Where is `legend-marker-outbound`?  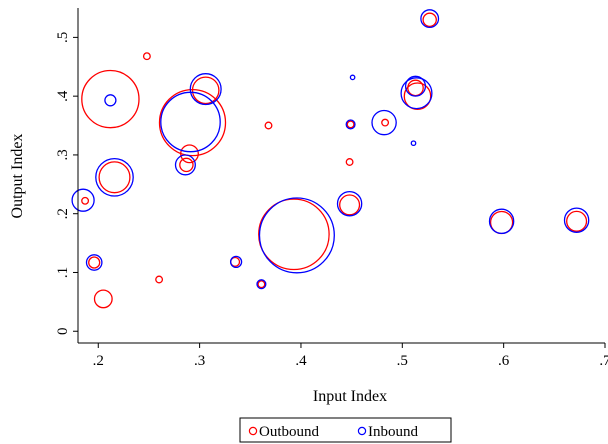 legend-marker-outbound is located at coordinates (253, 431).